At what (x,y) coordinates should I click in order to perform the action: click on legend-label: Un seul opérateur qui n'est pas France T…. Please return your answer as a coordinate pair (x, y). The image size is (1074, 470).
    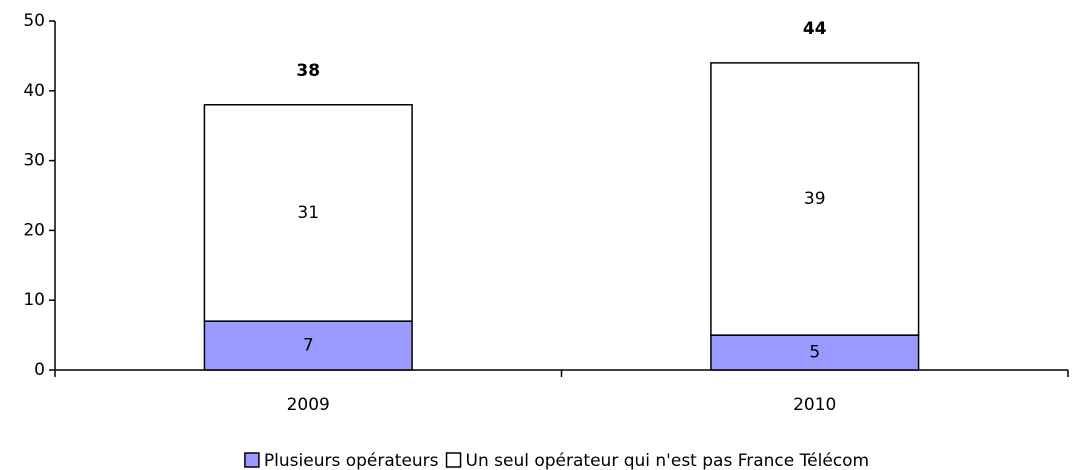
    Looking at the image, I should click on (668, 460).